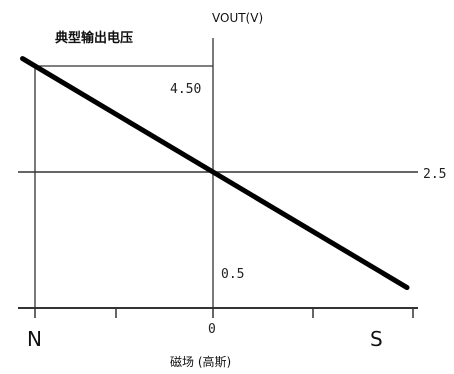 The height and width of the screenshot is (374, 454). Describe the element at coordinates (212, 329) in the screenshot. I see `x-tick-label-zero: 0` at that location.